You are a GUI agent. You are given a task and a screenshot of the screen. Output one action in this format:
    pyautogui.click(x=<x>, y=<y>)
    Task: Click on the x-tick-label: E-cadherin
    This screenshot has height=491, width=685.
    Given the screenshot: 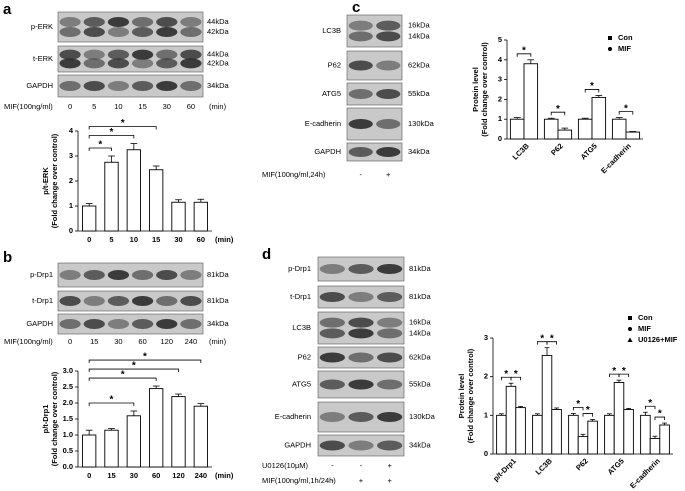 What is the action you would take?
    pyautogui.click(x=616, y=158)
    